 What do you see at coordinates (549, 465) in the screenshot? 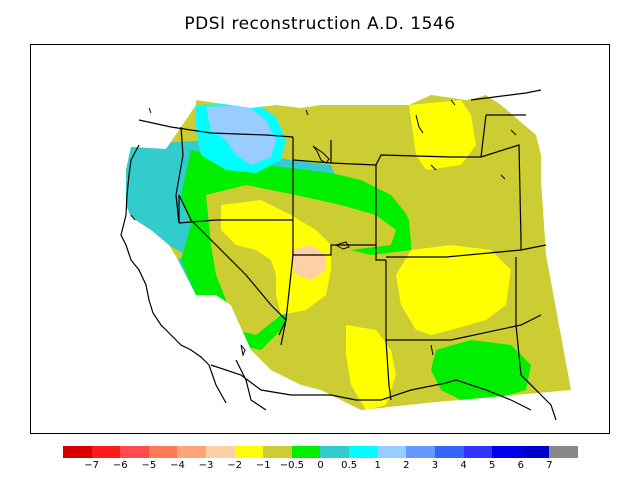
I see `legend-tick-label: 7` at bounding box center [549, 465].